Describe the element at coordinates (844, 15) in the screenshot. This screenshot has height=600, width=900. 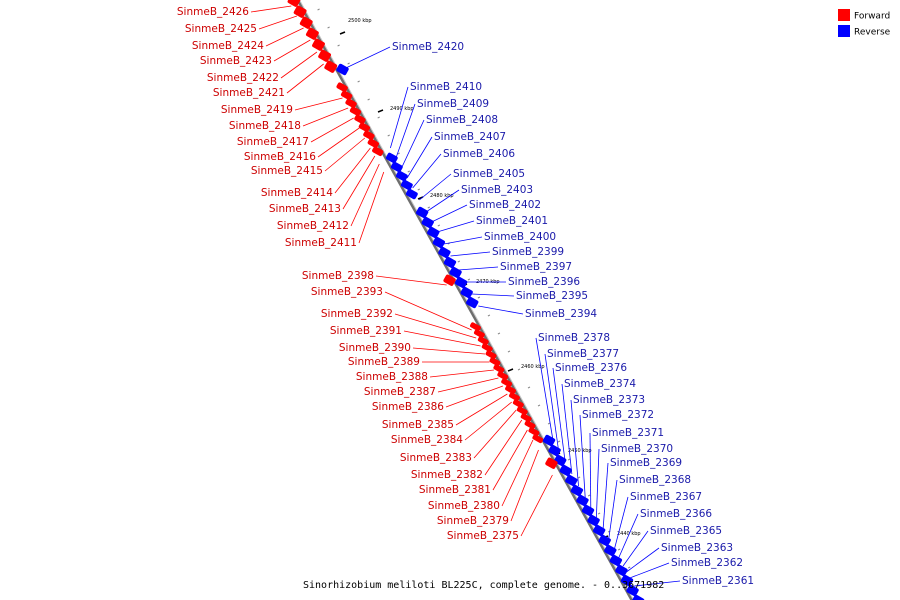
I see `legend-forward-swatch` at that location.